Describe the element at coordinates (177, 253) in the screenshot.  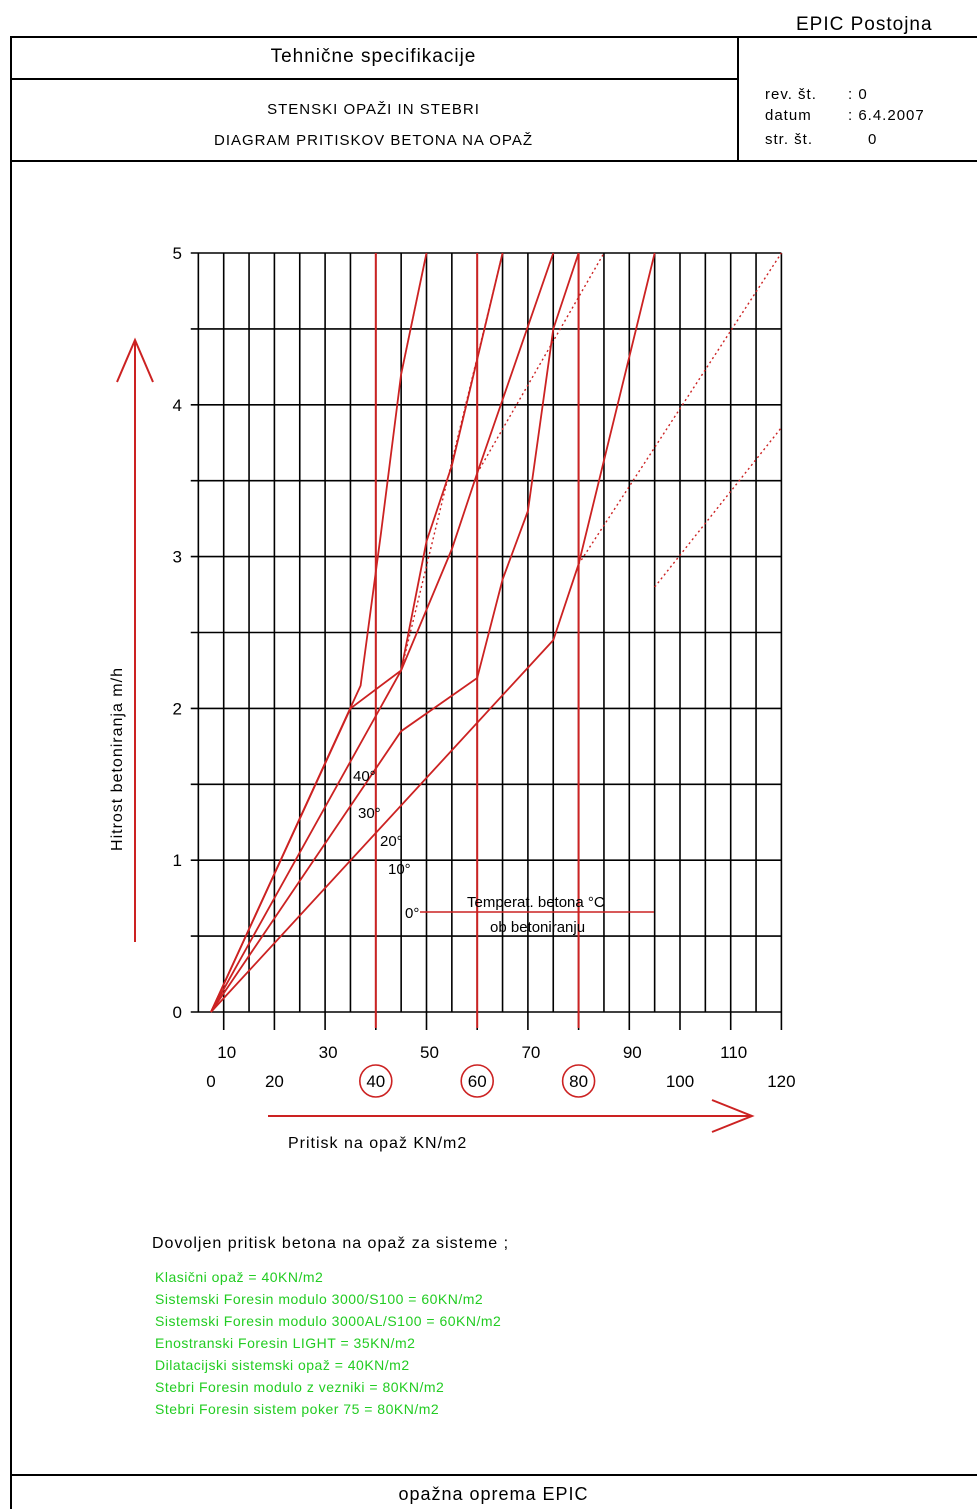
I see `y-tick-label: 5` at that location.